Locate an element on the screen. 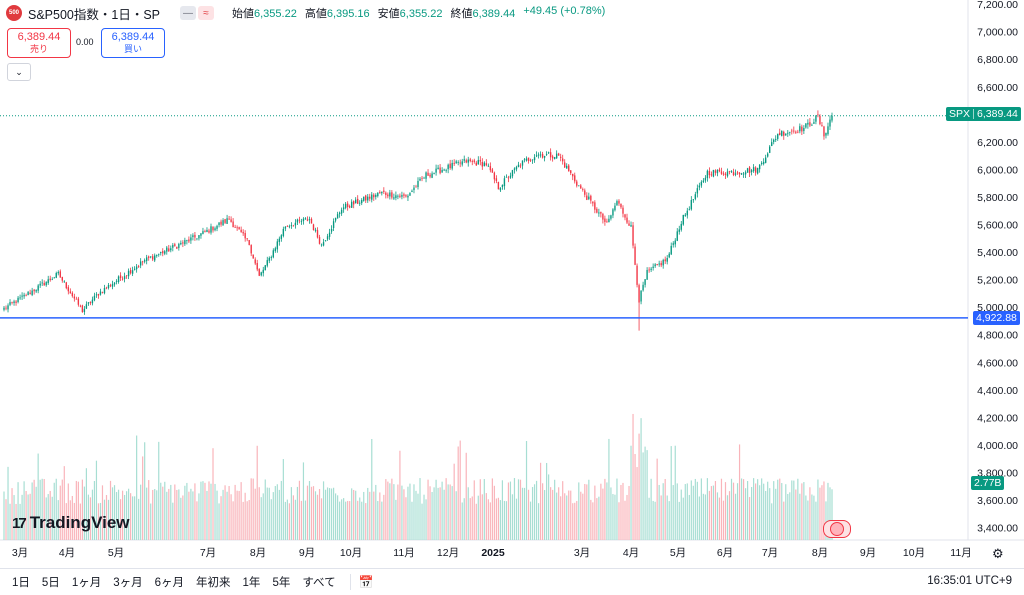  tradingview-logo: 17 TradingView is located at coordinates (71, 523).